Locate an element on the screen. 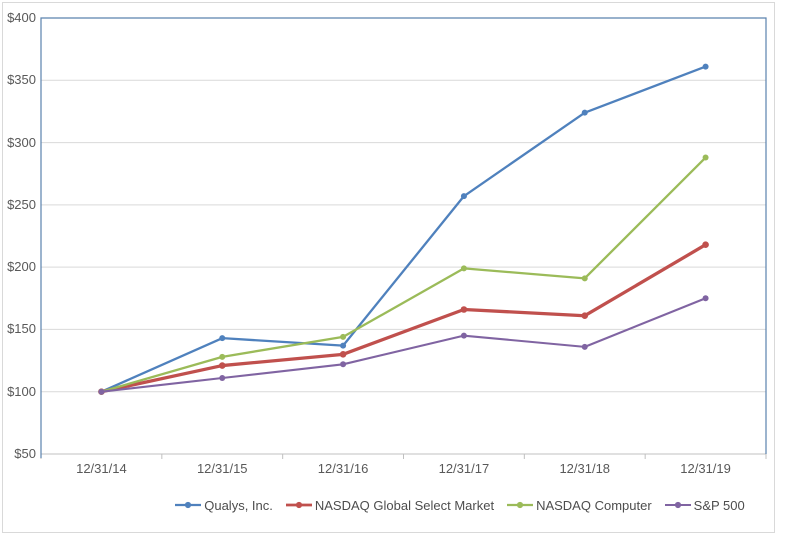 Image resolution: width=787 pixels, height=544 pixels. legend-item: S&P 500 is located at coordinates (704, 505).